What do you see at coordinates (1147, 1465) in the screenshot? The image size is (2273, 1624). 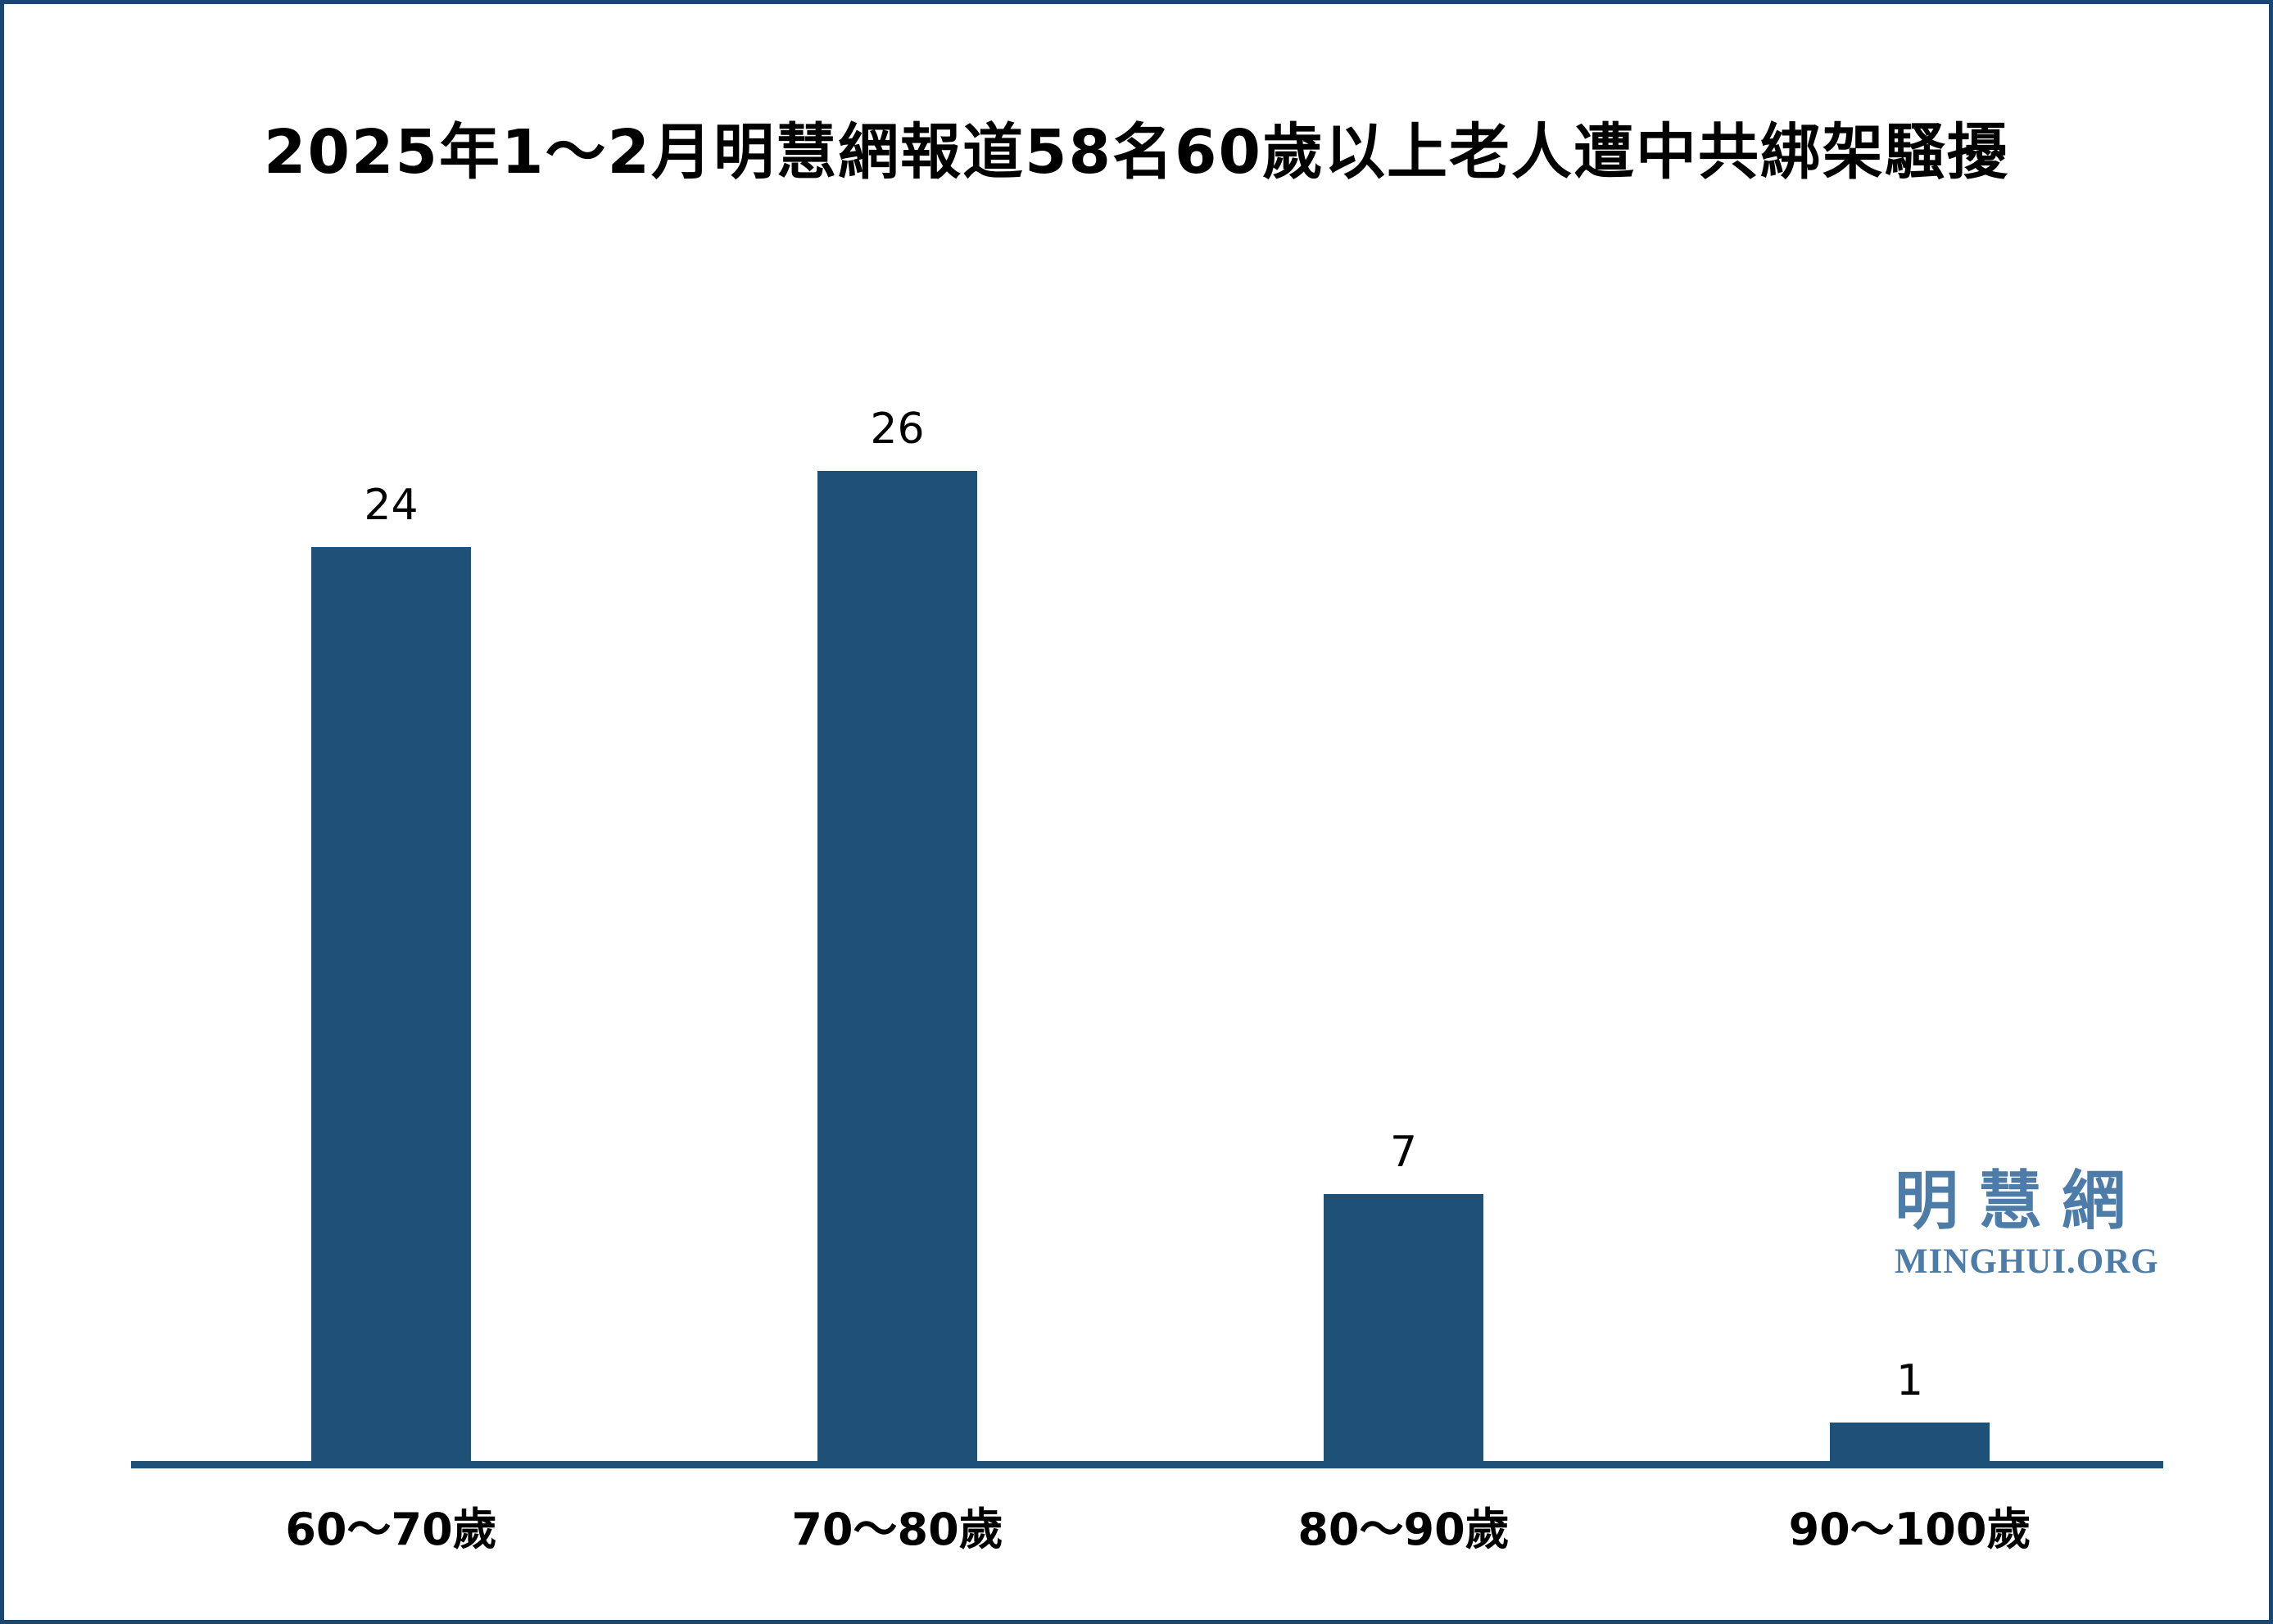 I see `x-axis-line` at bounding box center [1147, 1465].